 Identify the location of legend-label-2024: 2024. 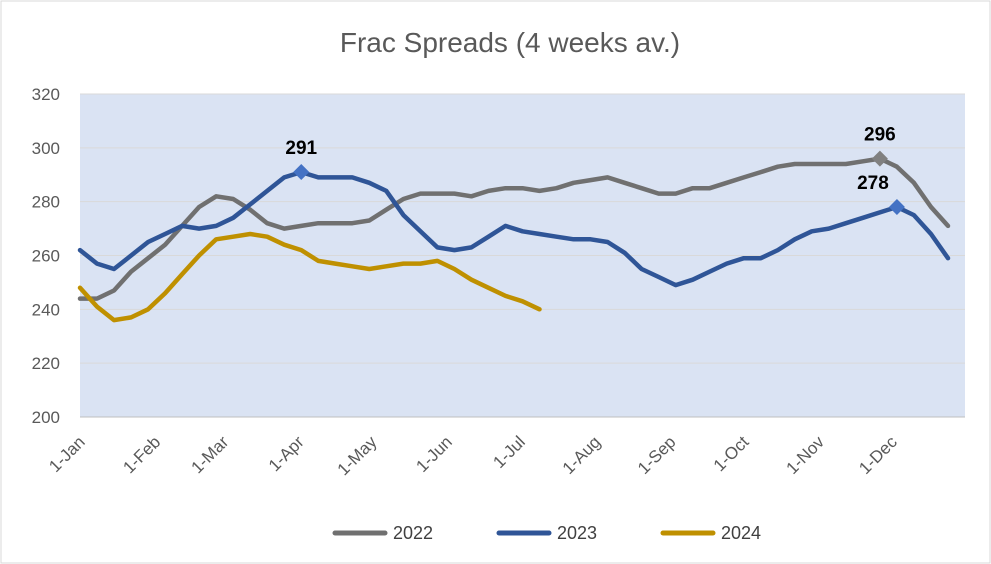
(741, 533).